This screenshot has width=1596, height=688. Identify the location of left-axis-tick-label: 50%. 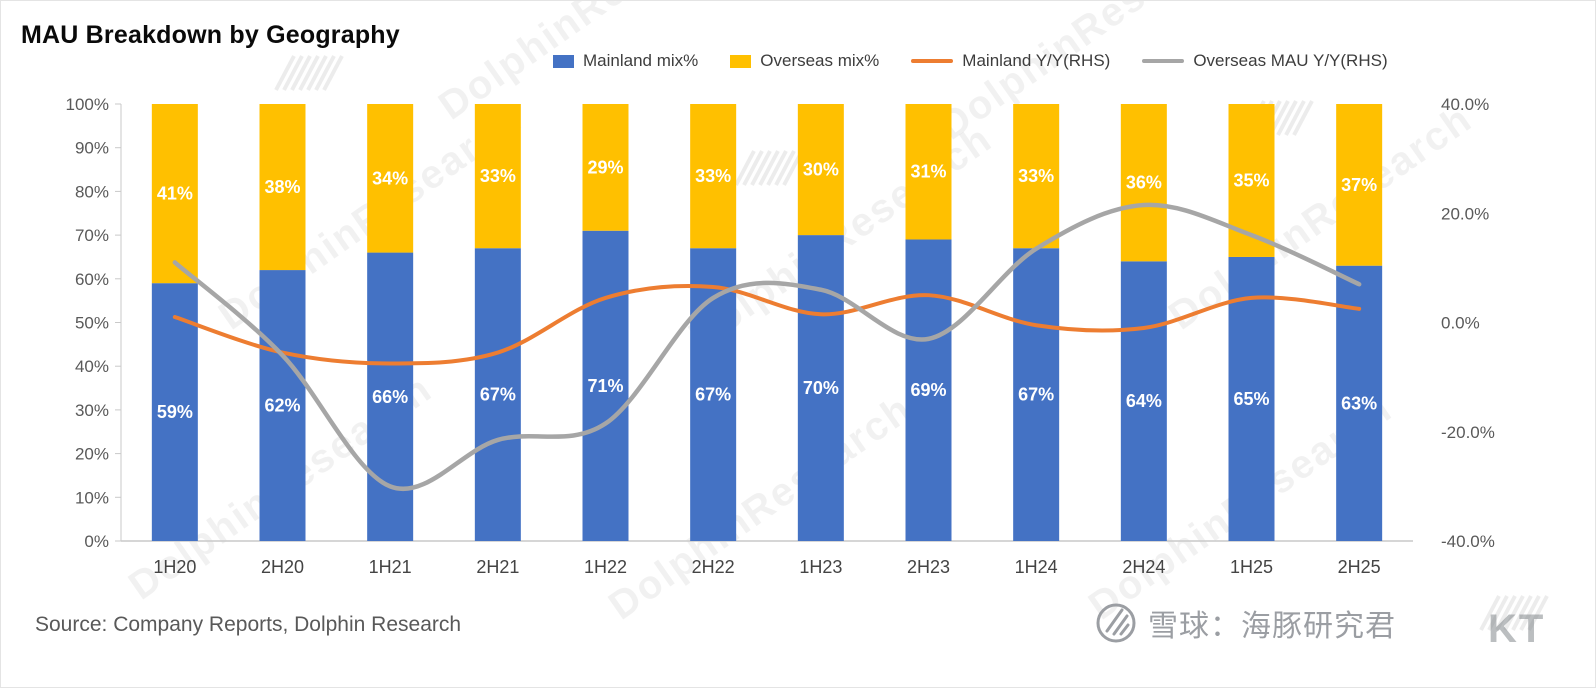
(92, 323).